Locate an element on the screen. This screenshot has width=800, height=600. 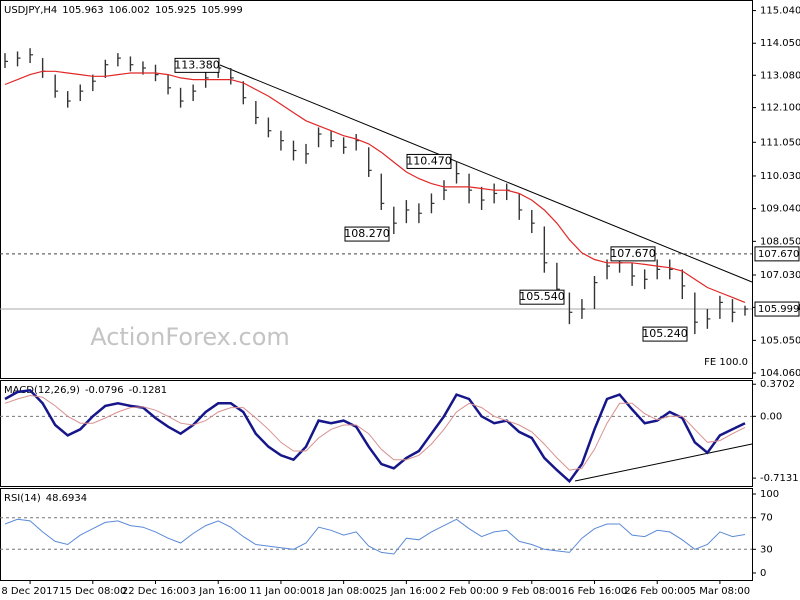
reference-label: 105.999 is located at coordinates (778, 309).